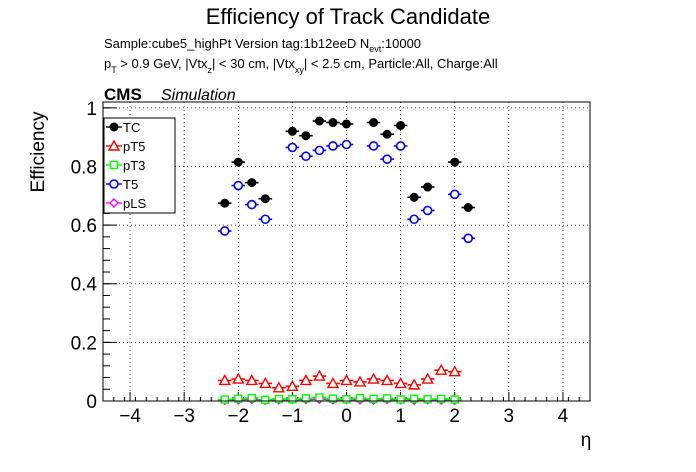 The image size is (696, 472). What do you see at coordinates (38, 151) in the screenshot?
I see `y-axis-label: Efficiency` at bounding box center [38, 151].